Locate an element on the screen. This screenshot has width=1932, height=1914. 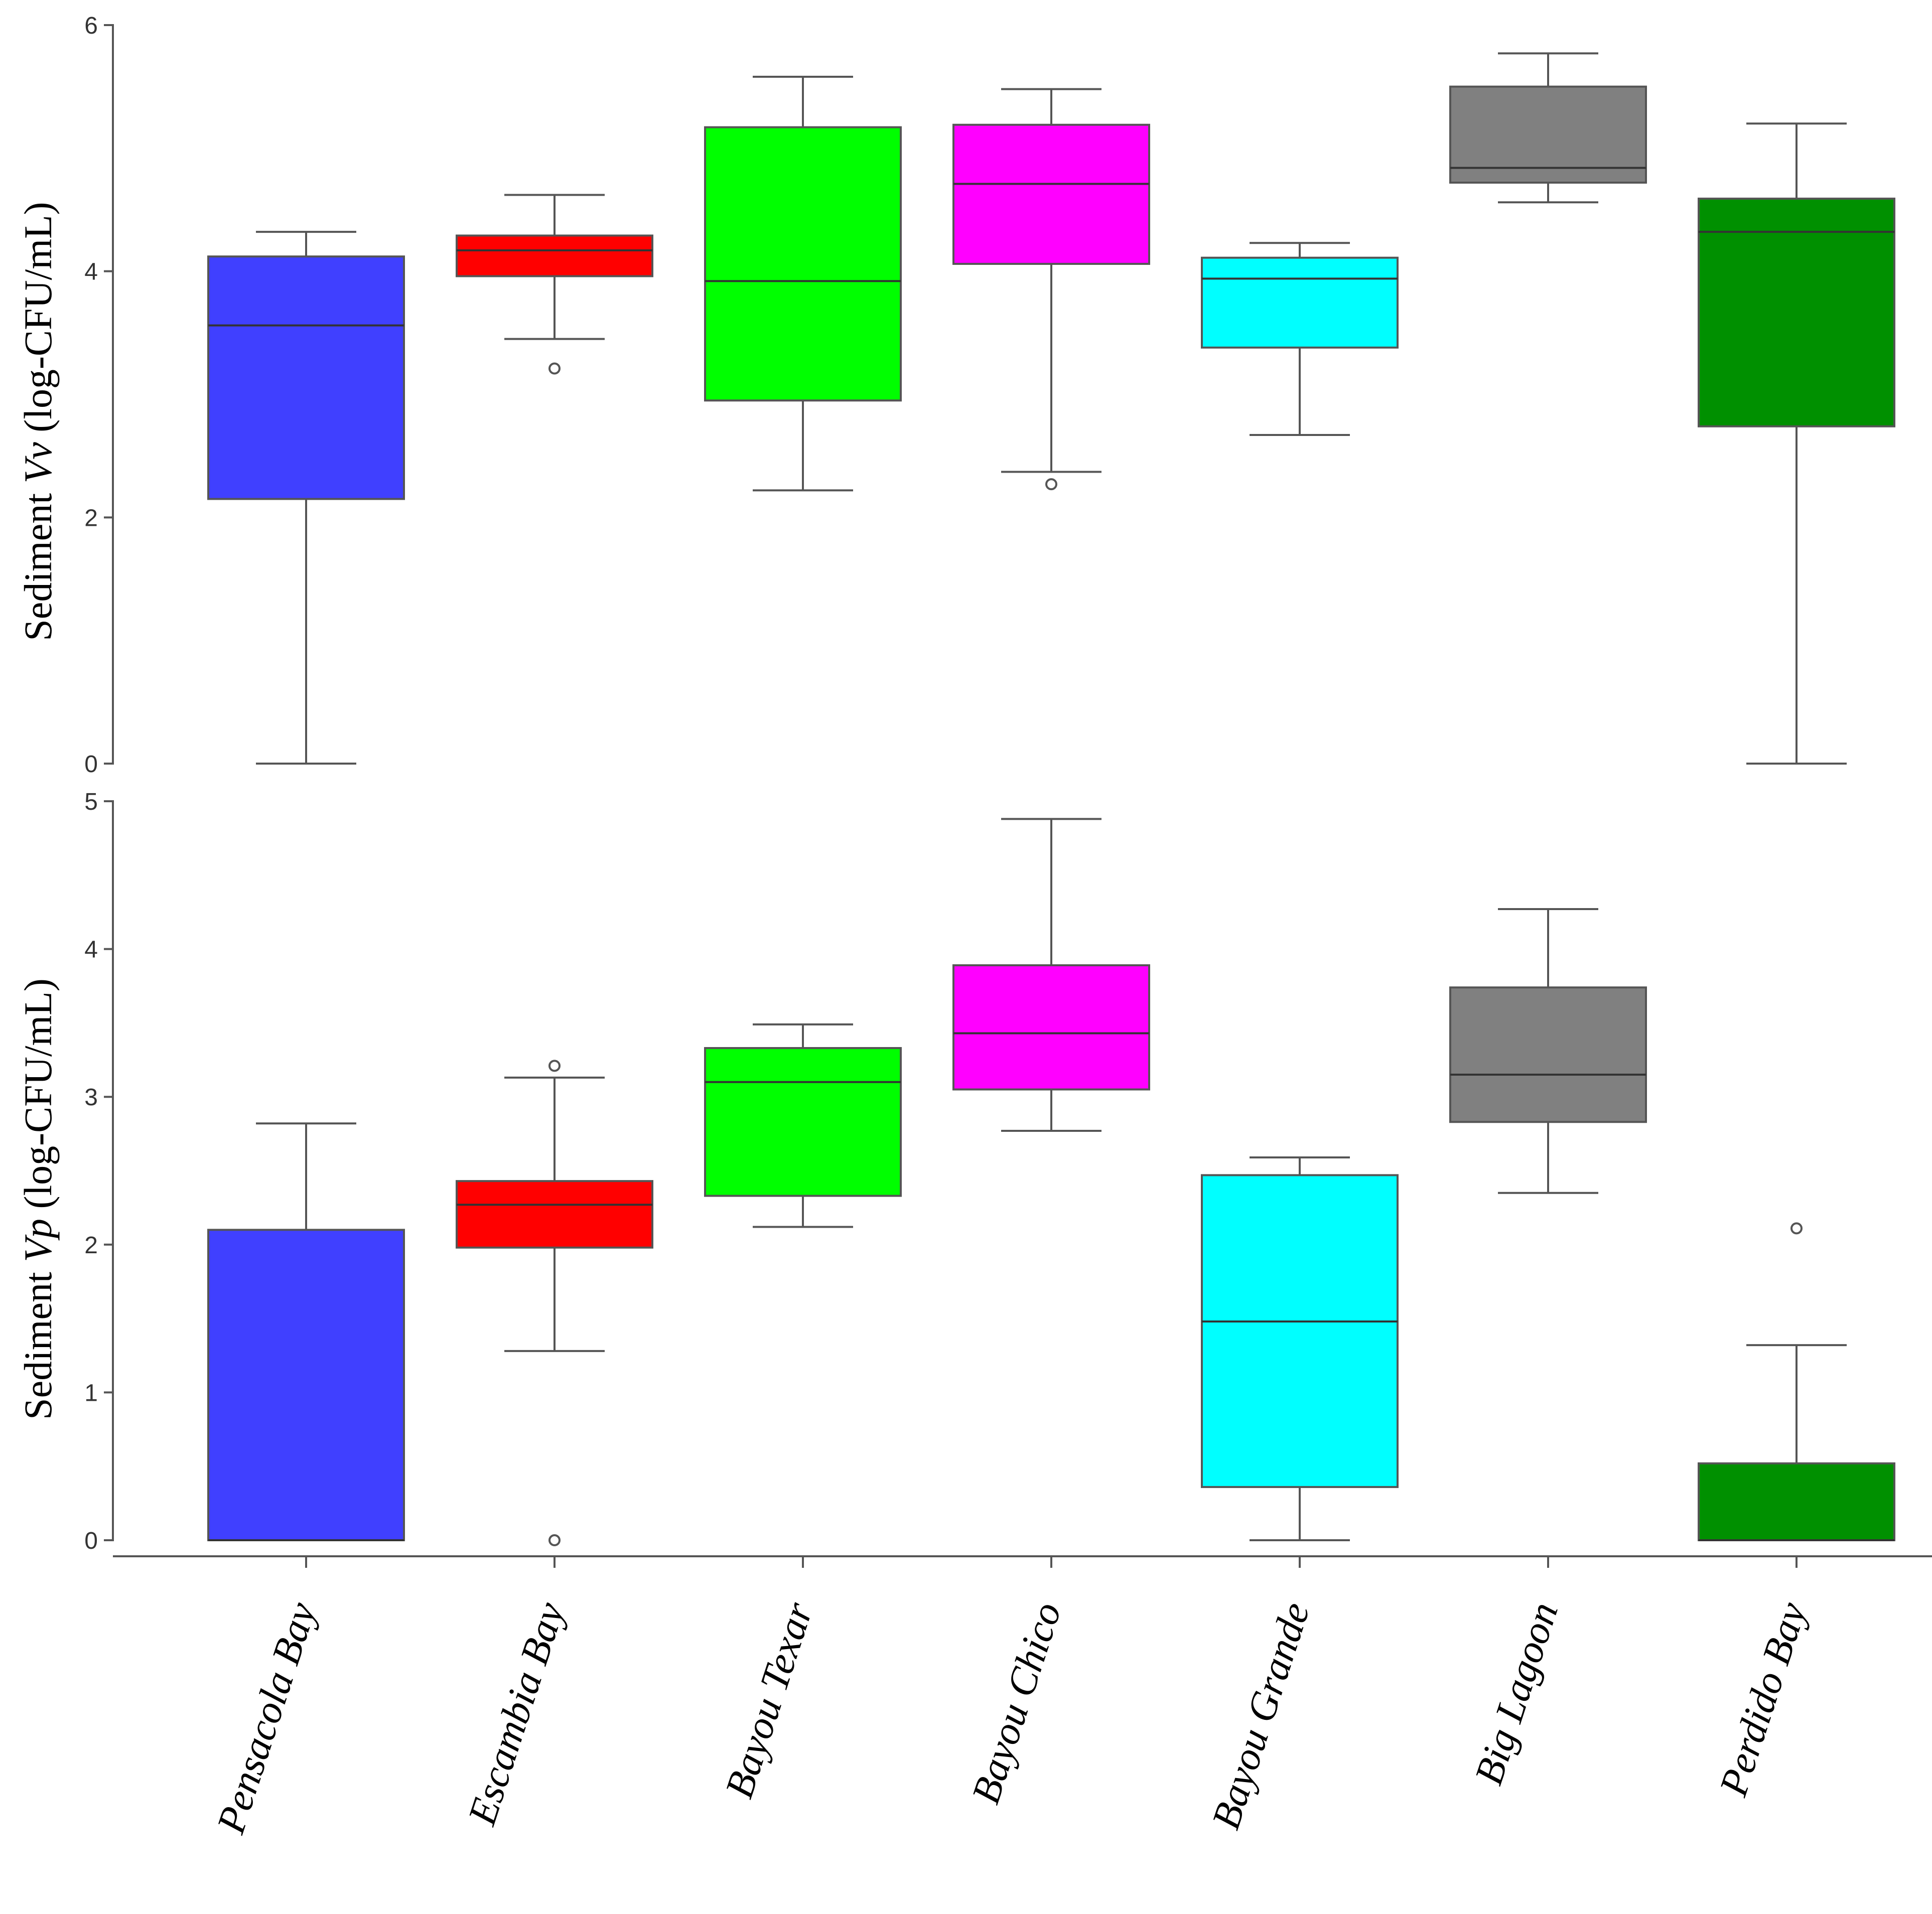
y-tick-label: 3 is located at coordinates (91, 1097).